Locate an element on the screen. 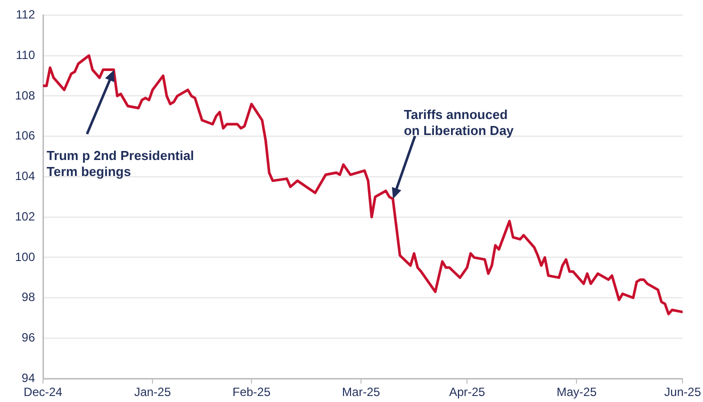 This screenshot has height=402, width=703. x-tick-label: Apr-25 is located at coordinates (467, 392).